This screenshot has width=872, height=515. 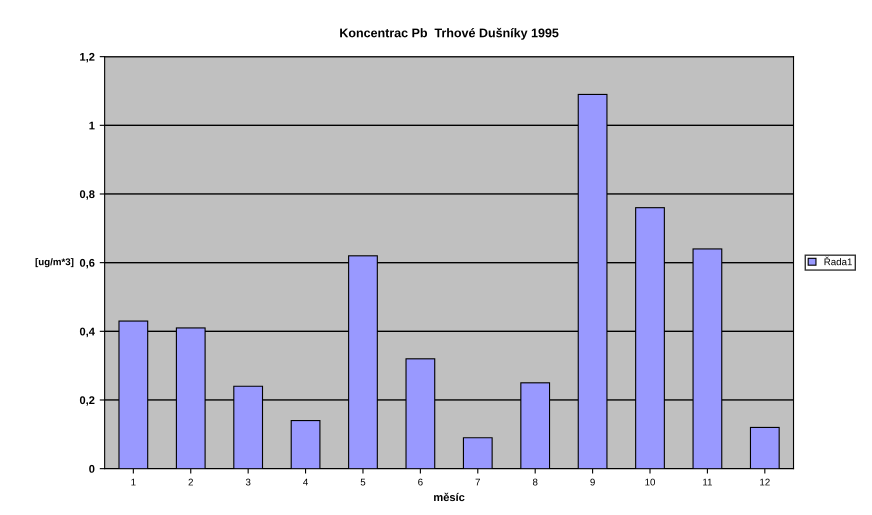 I want to click on x-tick-label: 10, so click(x=650, y=482).